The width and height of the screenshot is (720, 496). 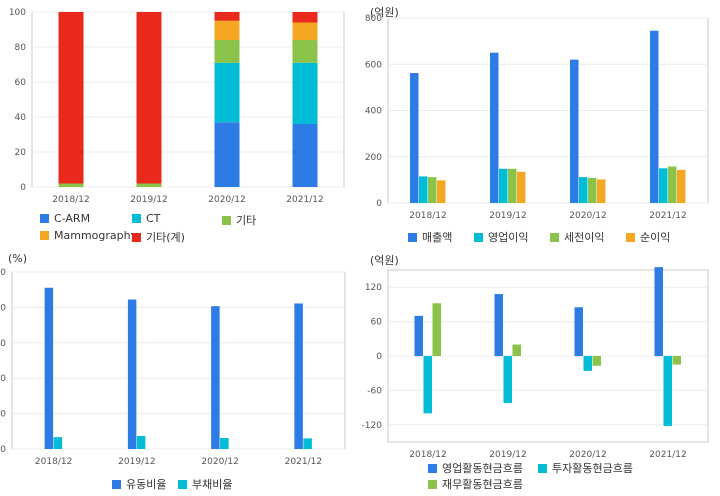 I want to click on y-tick-label: 400, so click(x=373, y=112).